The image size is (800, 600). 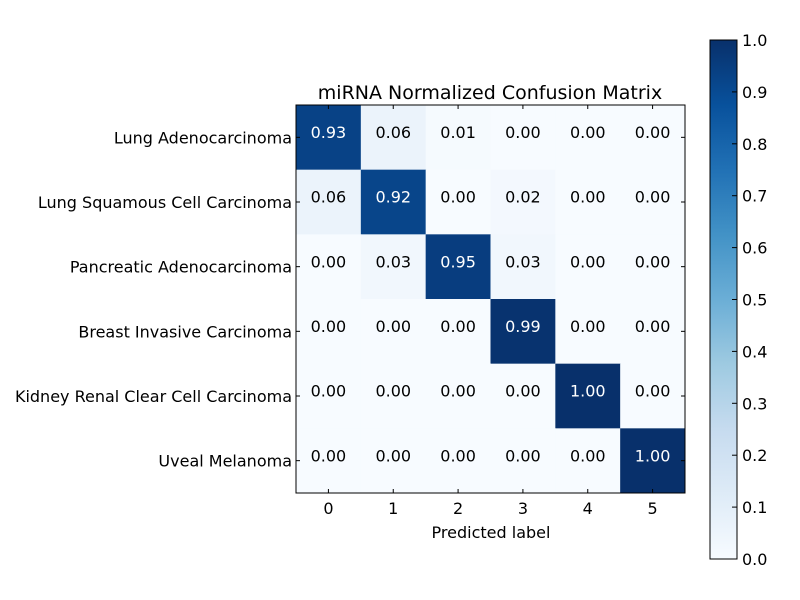 What do you see at coordinates (491, 532) in the screenshot?
I see `x-axis-label: Predicted label` at bounding box center [491, 532].